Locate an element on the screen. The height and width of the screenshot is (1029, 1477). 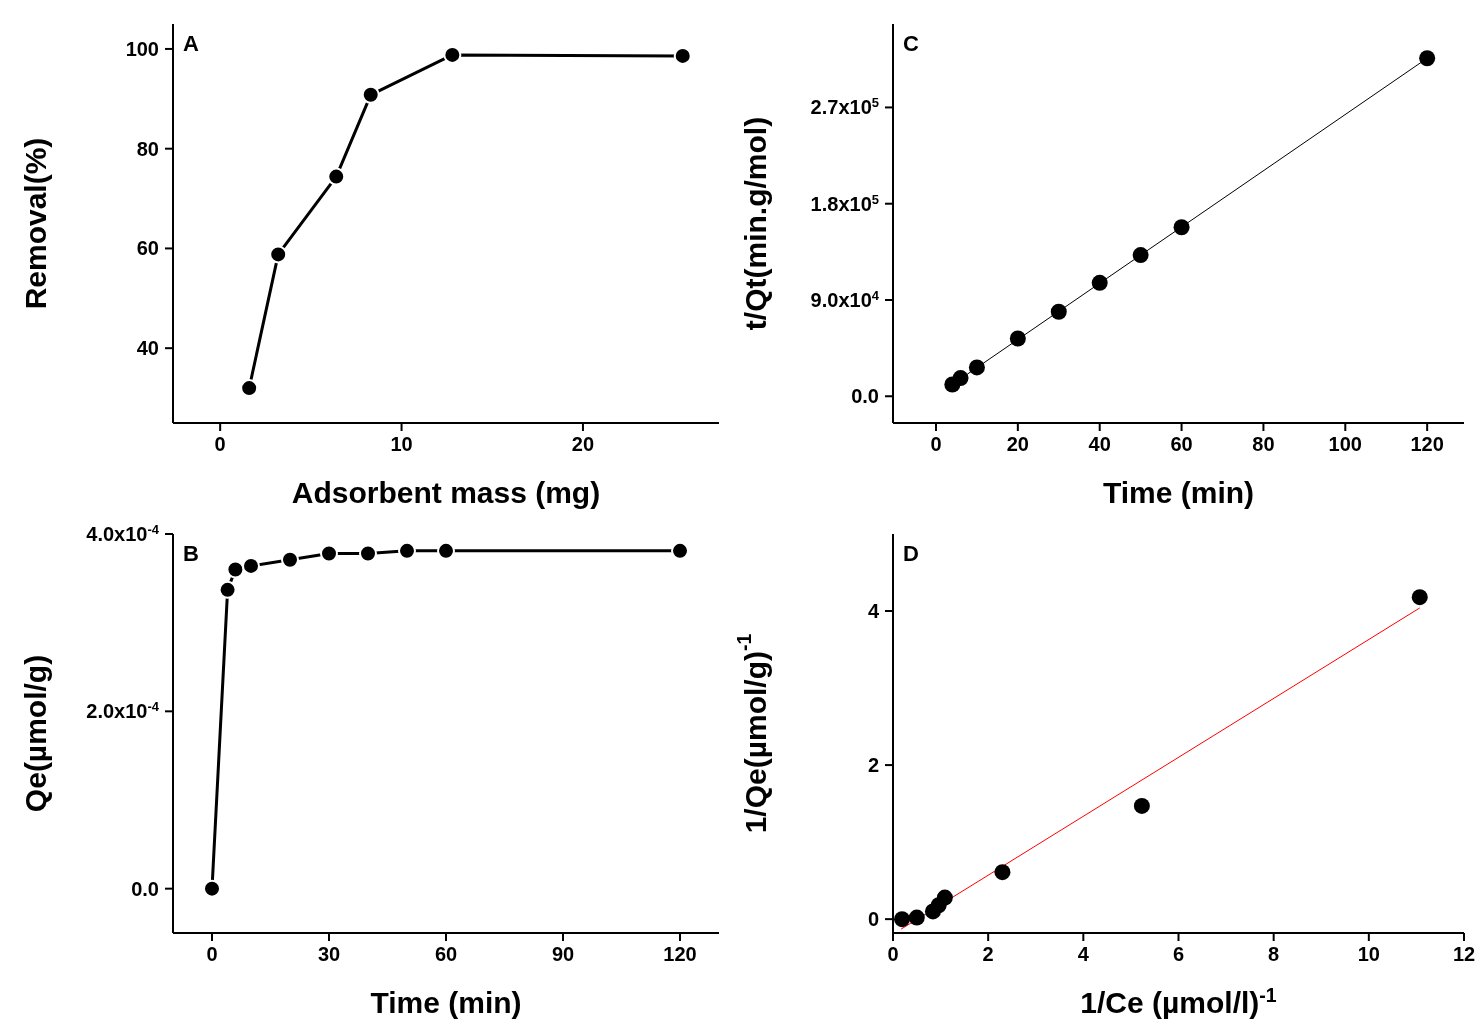
x-tick-label: 100 is located at coordinates (1345, 444).